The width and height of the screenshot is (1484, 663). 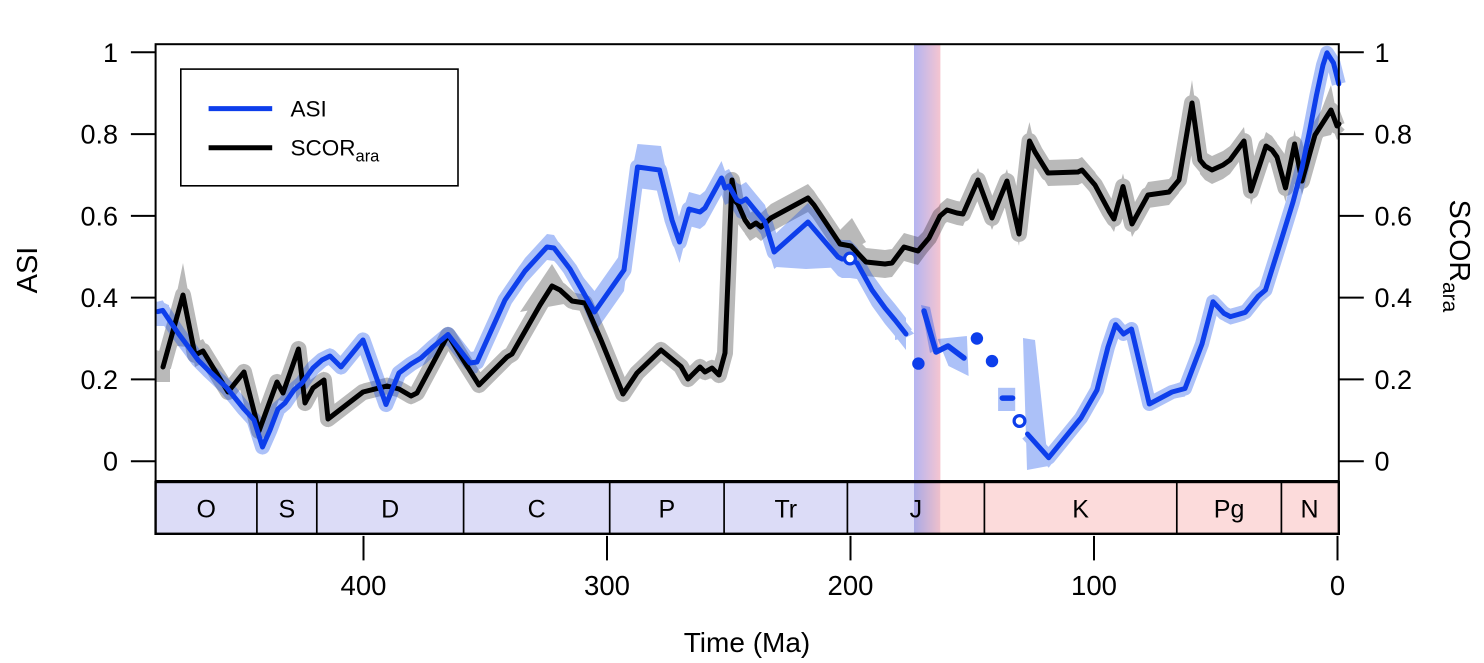 I want to click on svg-text: P, so click(x=667, y=510).